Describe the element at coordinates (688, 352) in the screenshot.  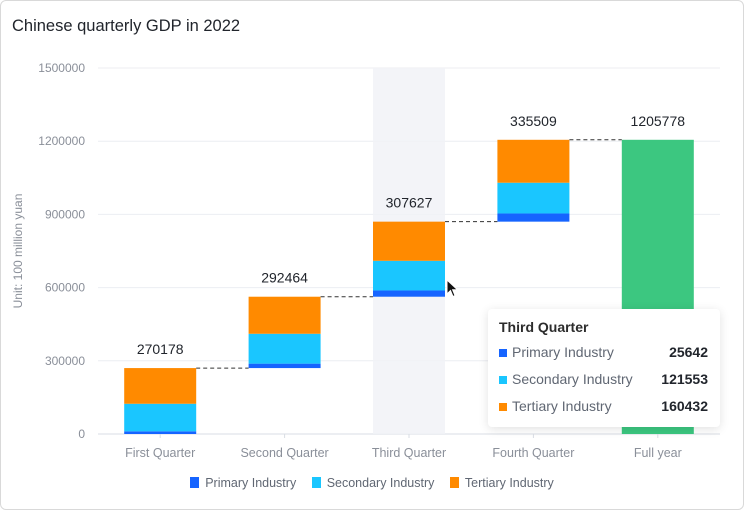
I see `tooltip-value: 25642` at that location.